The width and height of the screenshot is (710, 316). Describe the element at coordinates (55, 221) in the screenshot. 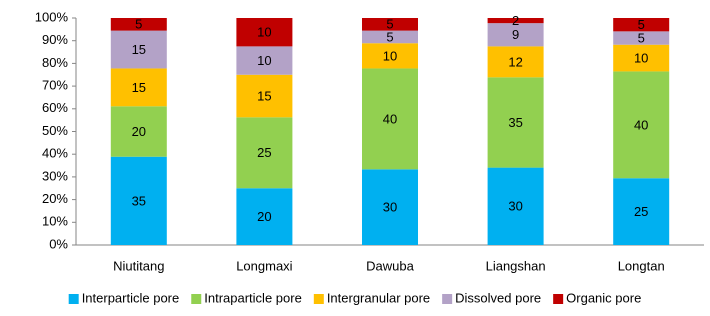

I see `y-tick-label: 10%` at that location.